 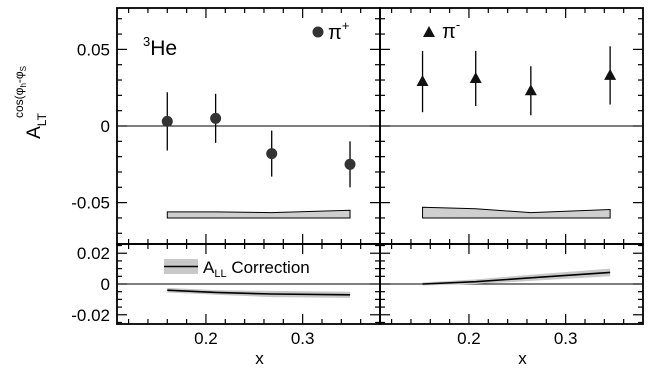 What do you see at coordinates (20, 92) in the screenshot?
I see `y-axis-label-superscript: cos(φh-φS` at bounding box center [20, 92].